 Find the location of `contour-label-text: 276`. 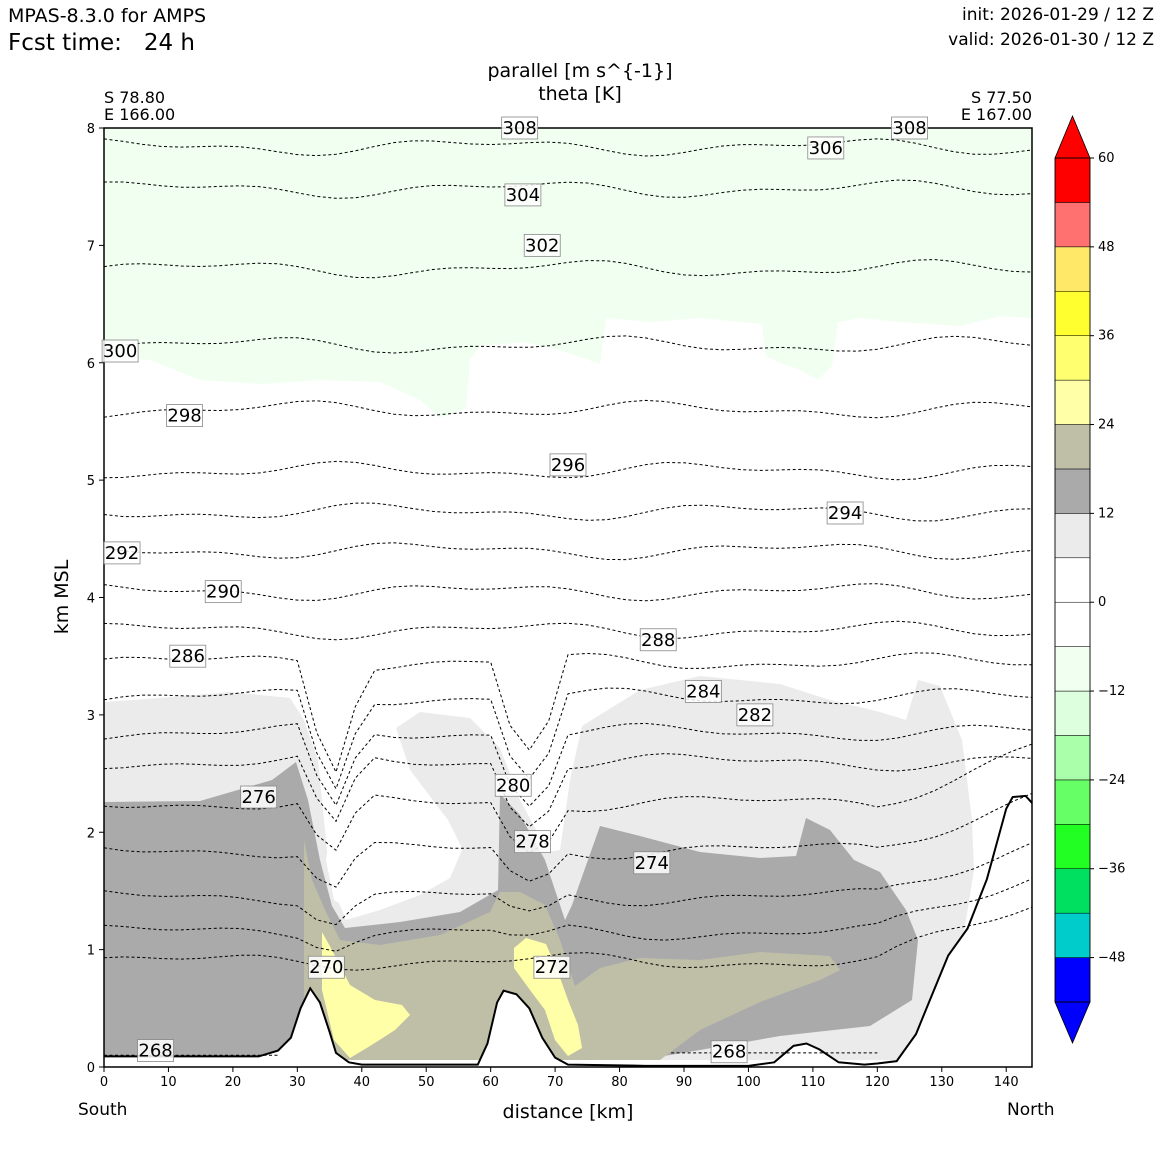

contour-label-text: 276 is located at coordinates (258, 797).